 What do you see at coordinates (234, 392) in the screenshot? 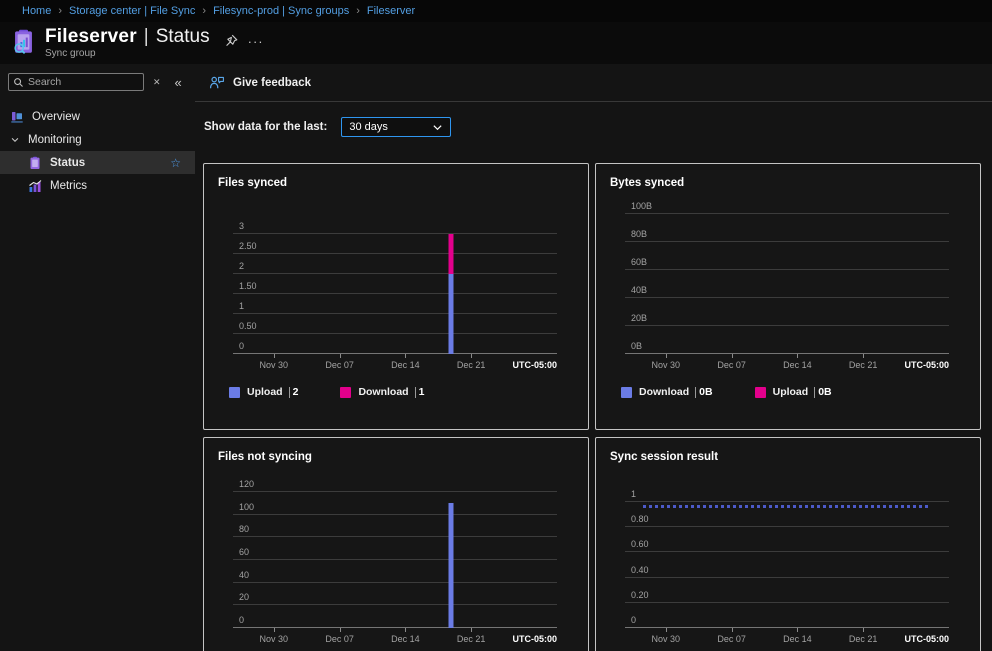
I see `legend-swatch` at bounding box center [234, 392].